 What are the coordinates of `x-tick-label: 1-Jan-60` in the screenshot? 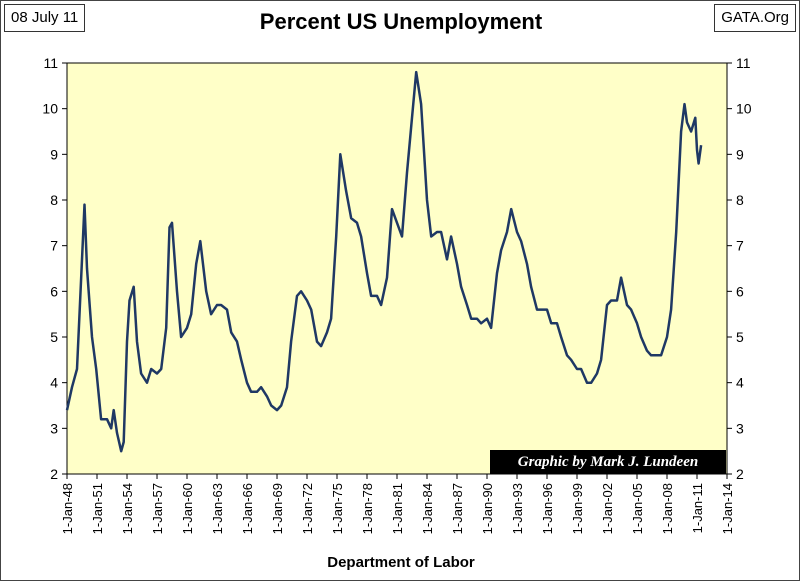 It's located at (187, 508).